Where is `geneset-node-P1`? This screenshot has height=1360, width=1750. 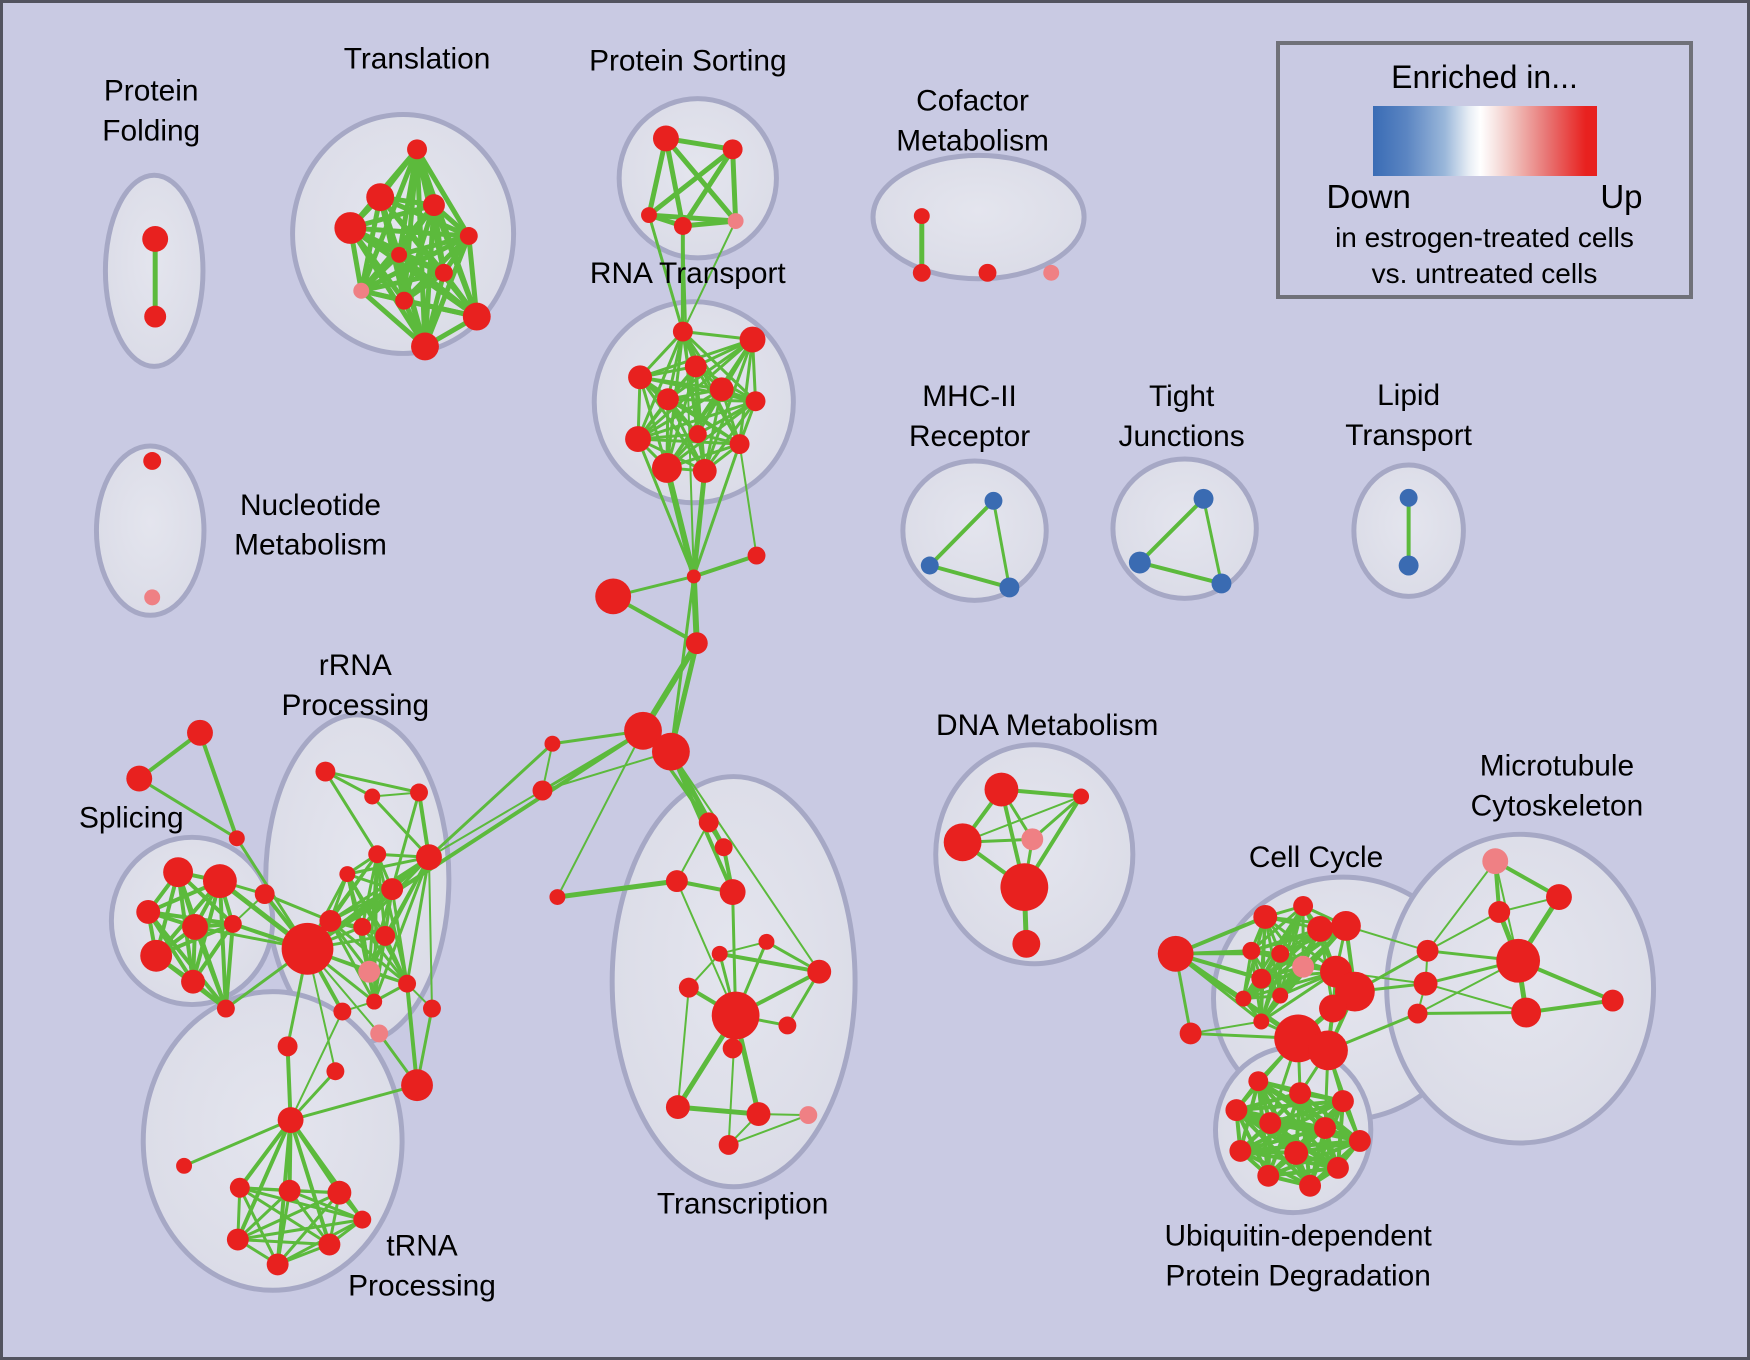 geneset-node-P1 is located at coordinates (369, 971).